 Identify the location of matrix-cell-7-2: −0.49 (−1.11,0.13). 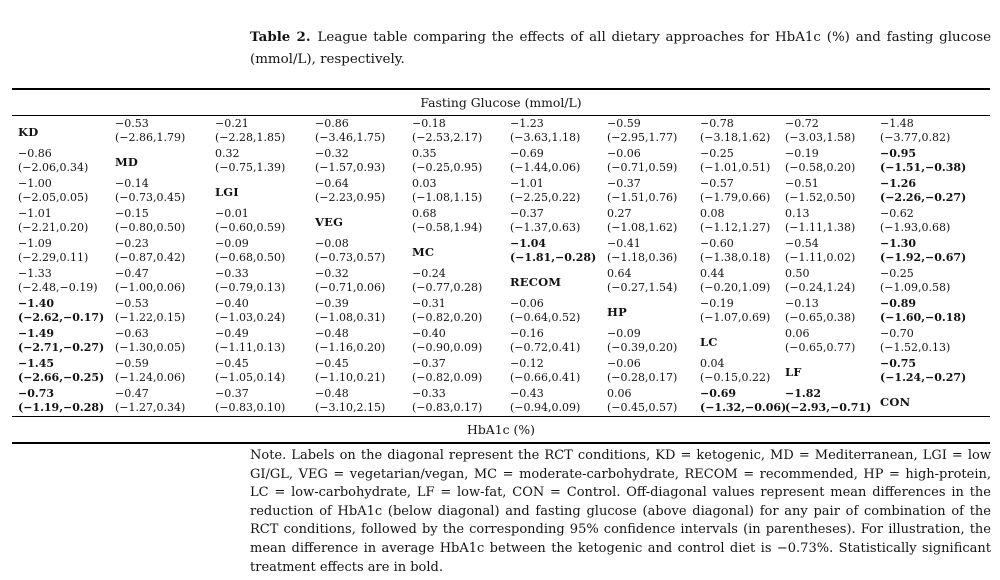
(259, 341).